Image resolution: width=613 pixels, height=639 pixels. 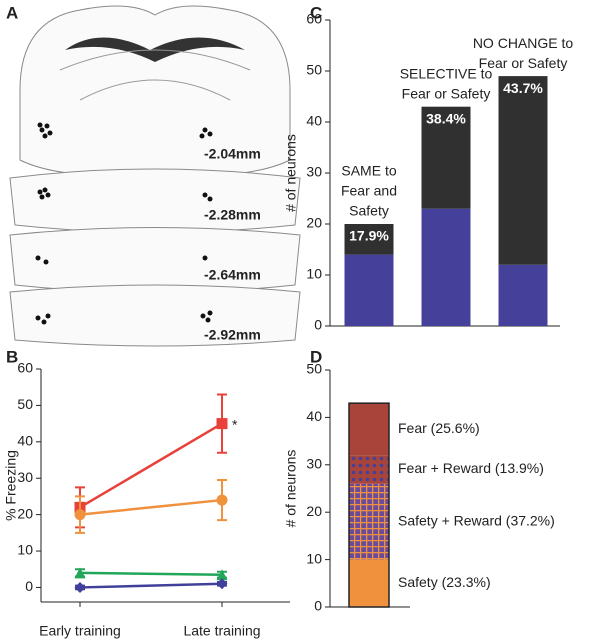 What do you see at coordinates (11, 485) in the screenshot?
I see `y-axis-label: % Freezing` at bounding box center [11, 485].